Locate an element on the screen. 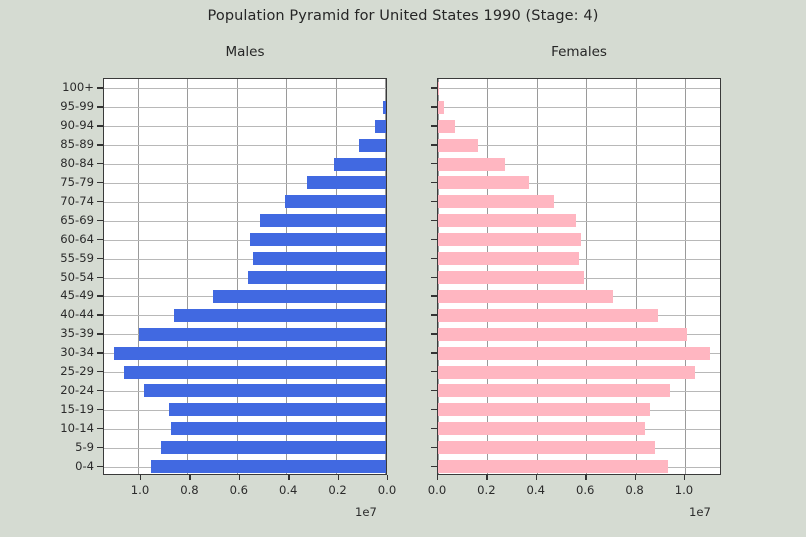 Image resolution: width=806 pixels, height=537 pixels. x-tick-label-females: 0.0 is located at coordinates (437, 490).